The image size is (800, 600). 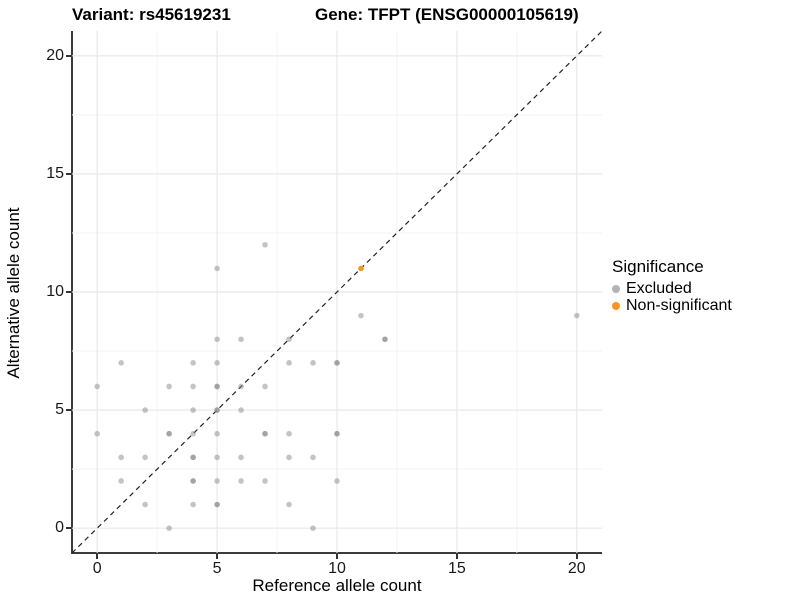 I want to click on y-tick-label: 5, so click(x=59, y=410).